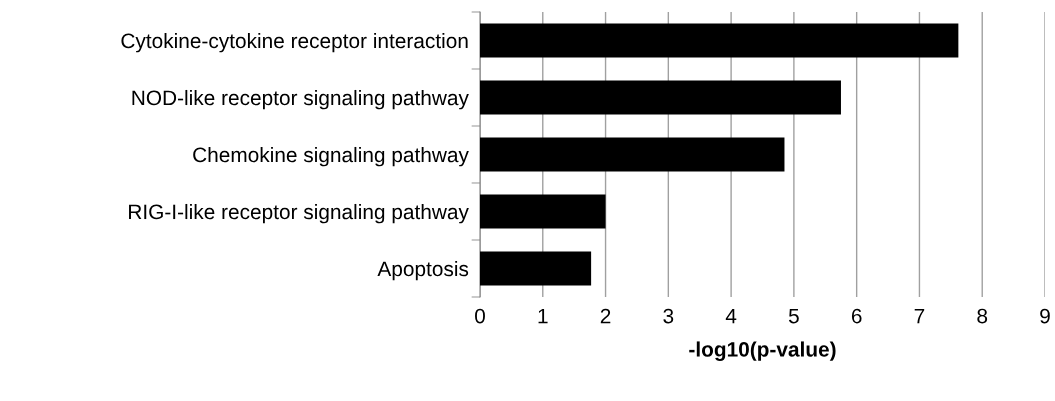 The image size is (1055, 401). What do you see at coordinates (1045, 316) in the screenshot?
I see `x-tick-label: 9` at bounding box center [1045, 316].